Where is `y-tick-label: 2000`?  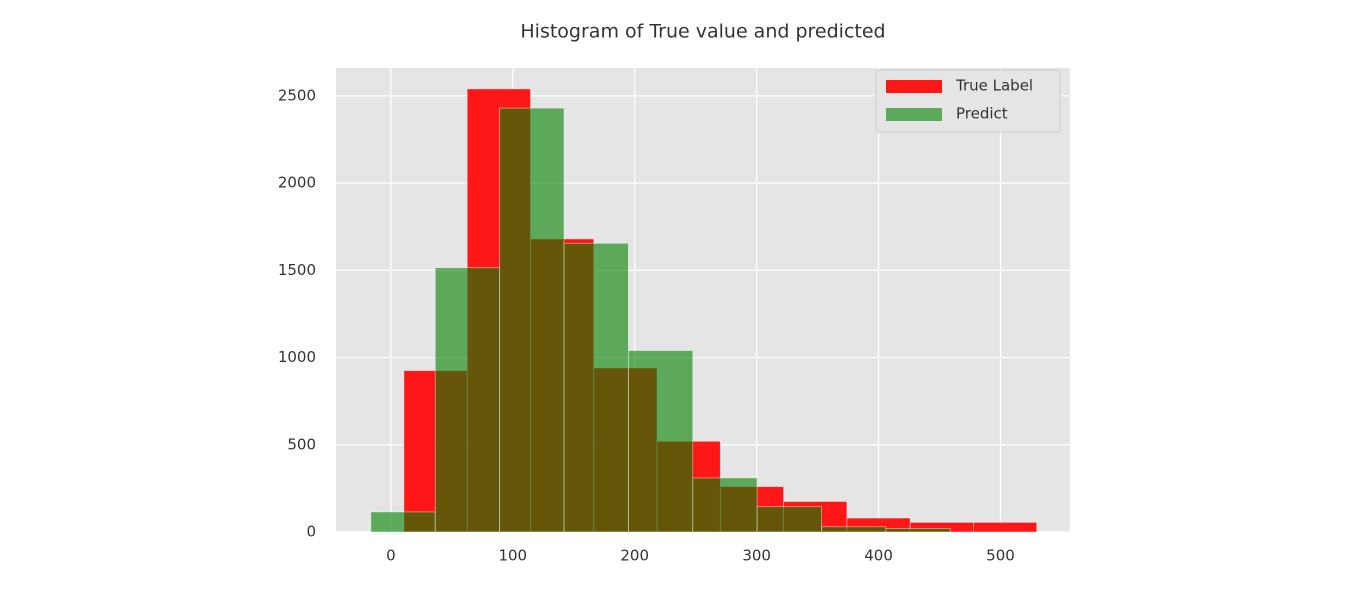 y-tick-label: 2000 is located at coordinates (297, 183).